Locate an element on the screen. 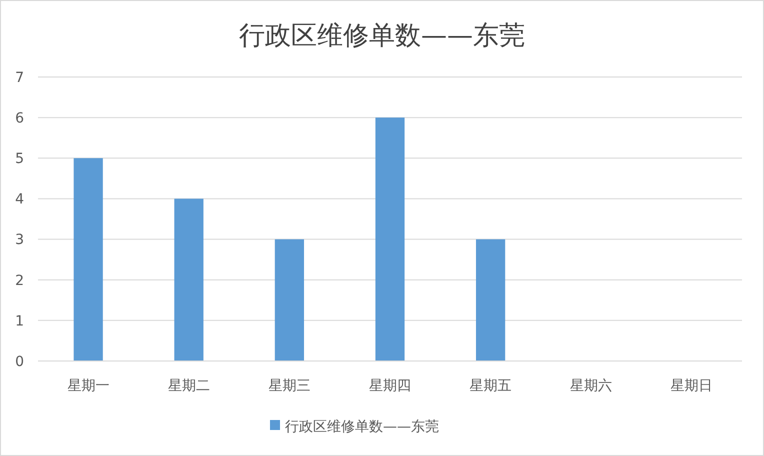 The image size is (764, 456). y-tick-label: 6 is located at coordinates (19, 118).